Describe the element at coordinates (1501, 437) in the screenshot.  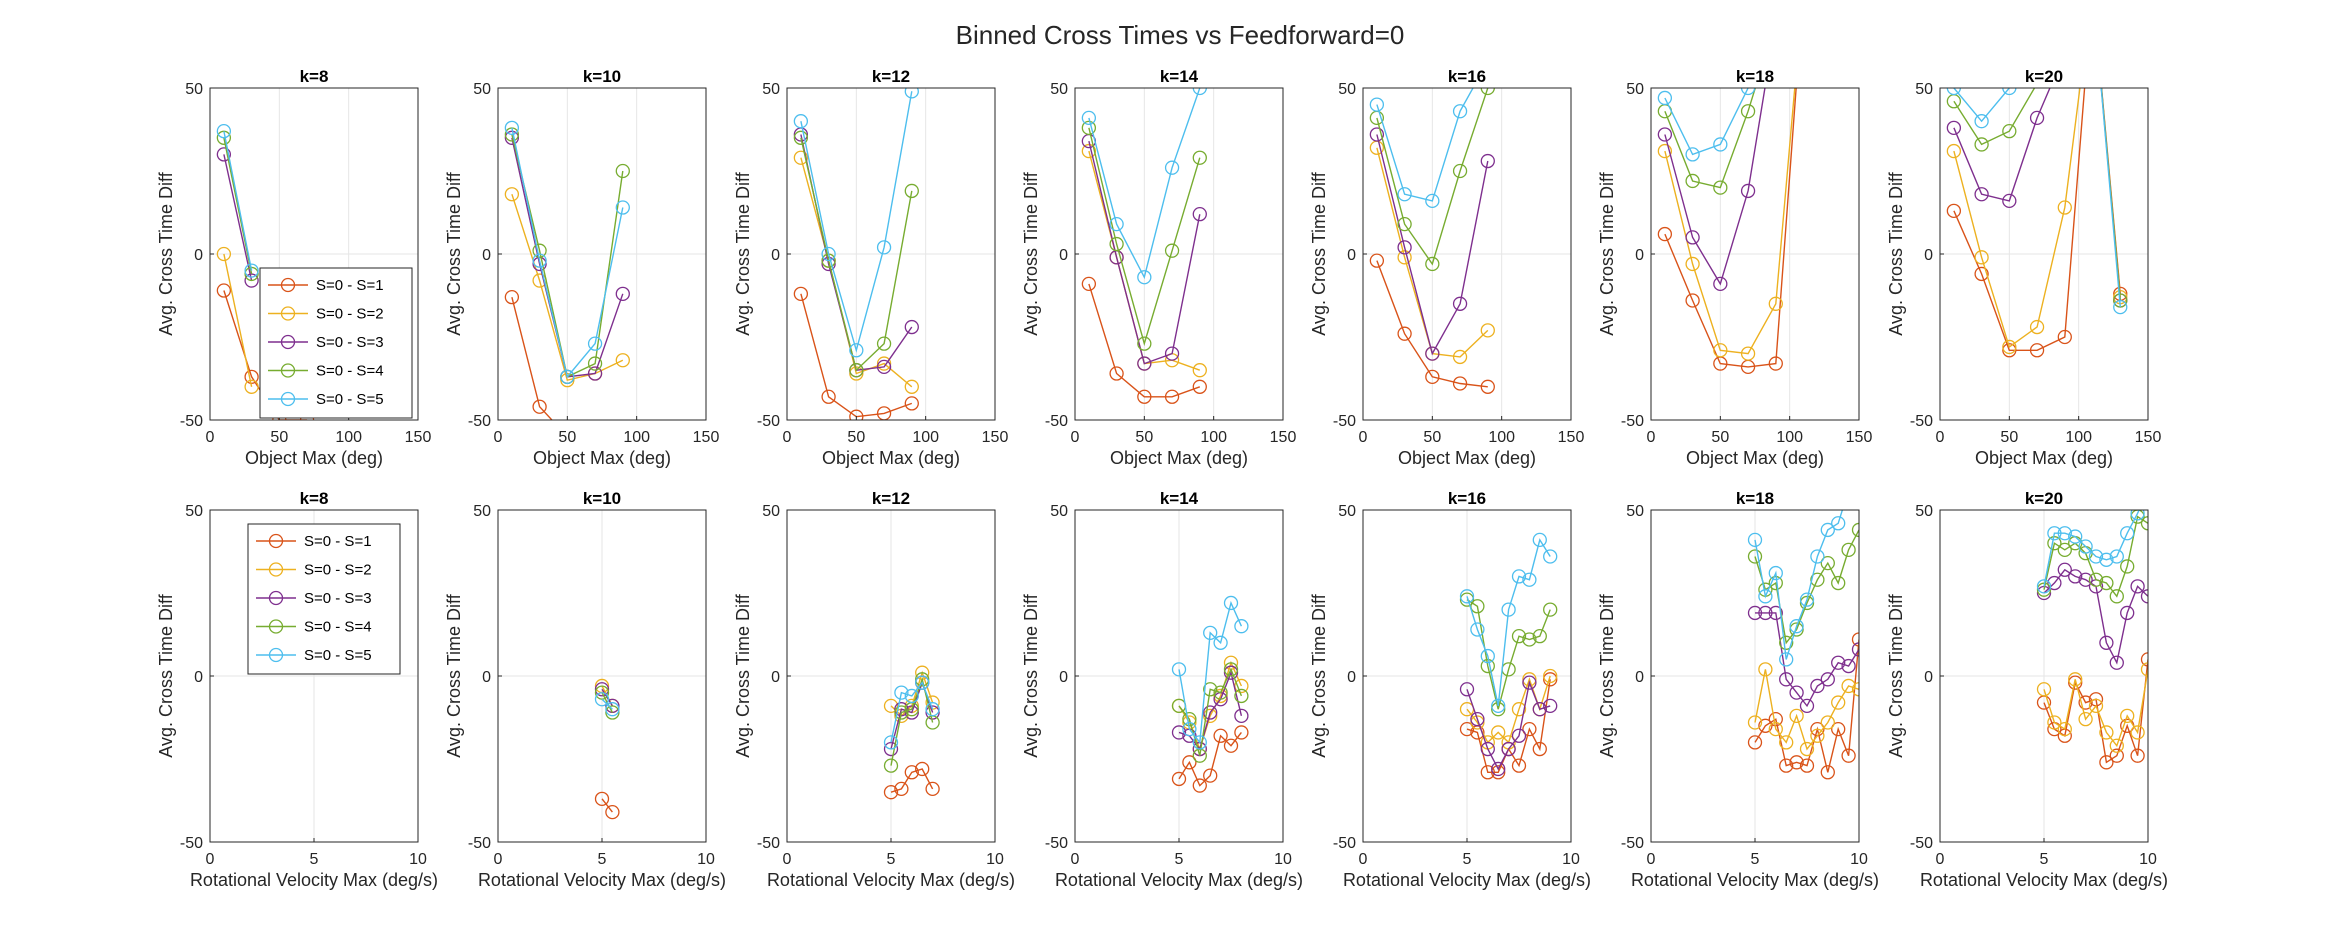
I see `x-tick-label: 100` at that location.